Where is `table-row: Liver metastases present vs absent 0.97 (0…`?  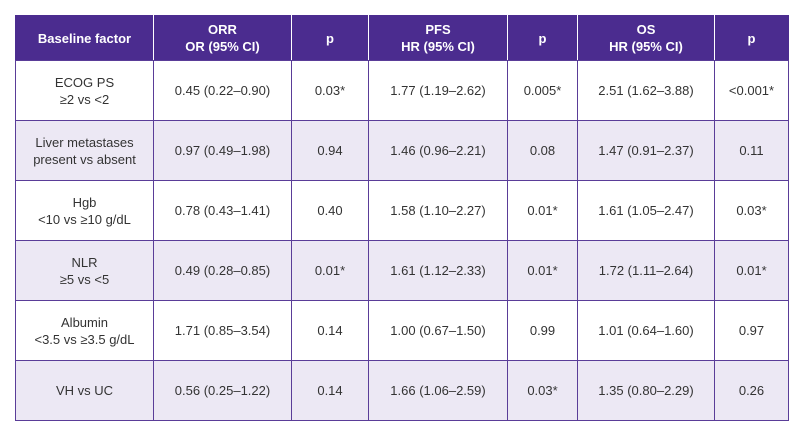 table-row: Liver metastases present vs absent 0.97 (0… is located at coordinates (402, 150).